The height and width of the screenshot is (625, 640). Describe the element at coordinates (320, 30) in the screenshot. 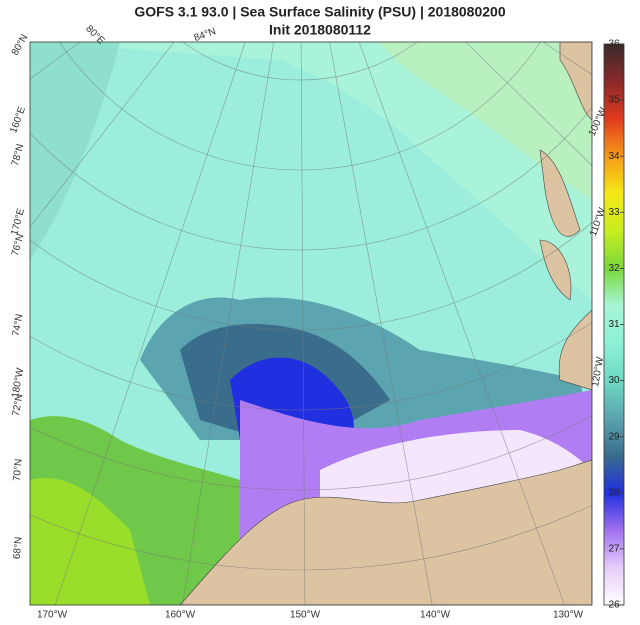

I see `subtitle: Init 2018080112` at that location.